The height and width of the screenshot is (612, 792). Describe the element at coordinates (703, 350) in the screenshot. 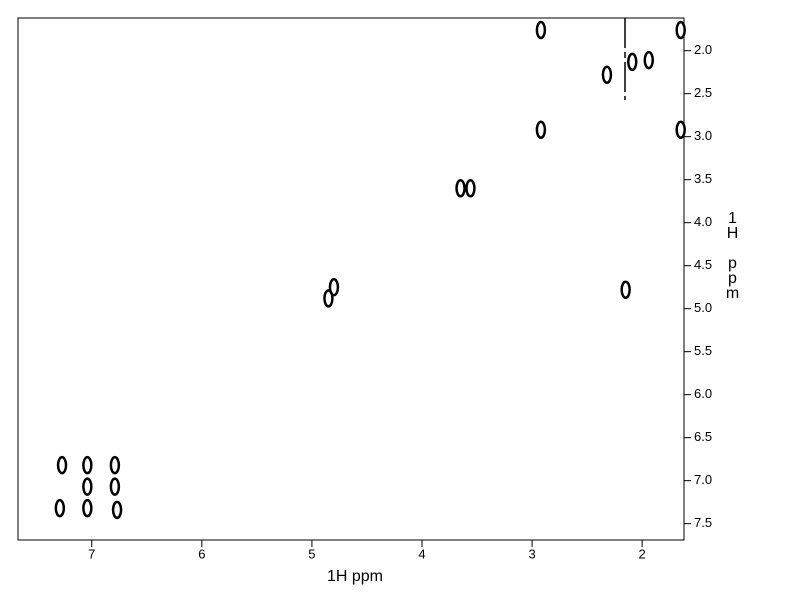

I see `y-tick-label: 5.5` at that location.